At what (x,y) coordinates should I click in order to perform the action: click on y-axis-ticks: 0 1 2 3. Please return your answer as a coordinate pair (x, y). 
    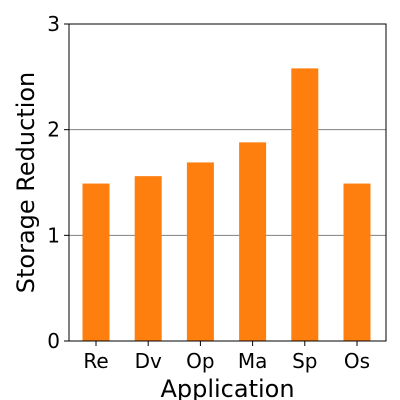
    Looking at the image, I should click on (58, 182).